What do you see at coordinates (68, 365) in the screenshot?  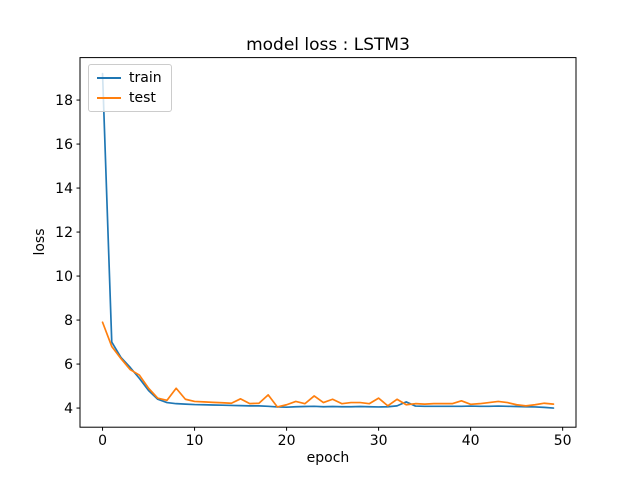 I see `y-tick-label: 6` at bounding box center [68, 365].